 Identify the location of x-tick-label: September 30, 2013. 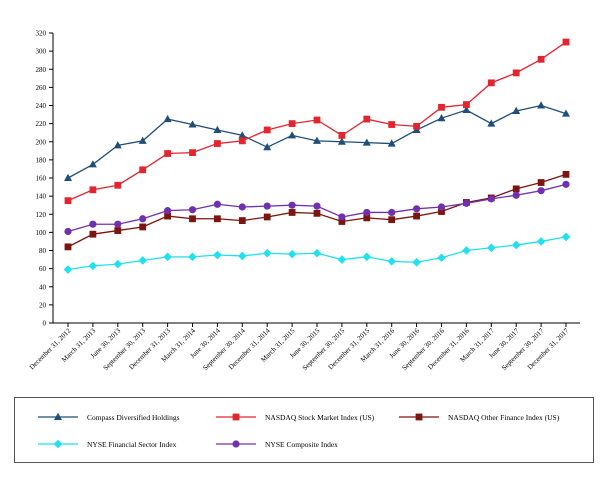
(125, 349).